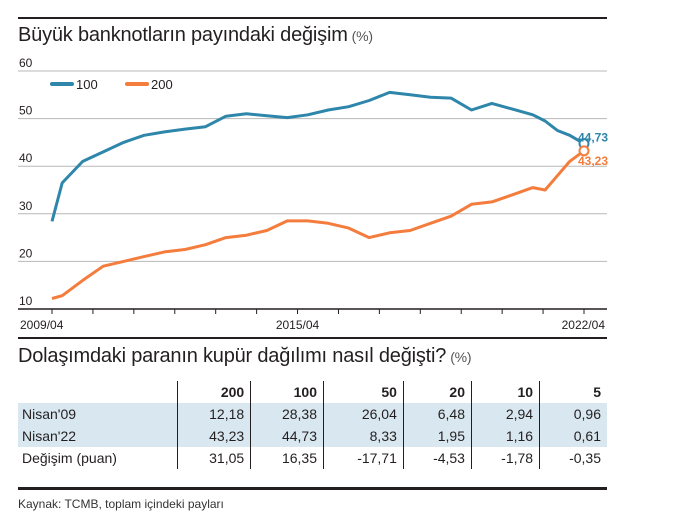 The image size is (699, 521). I want to click on x-tick-label: 2015/04, so click(298, 325).